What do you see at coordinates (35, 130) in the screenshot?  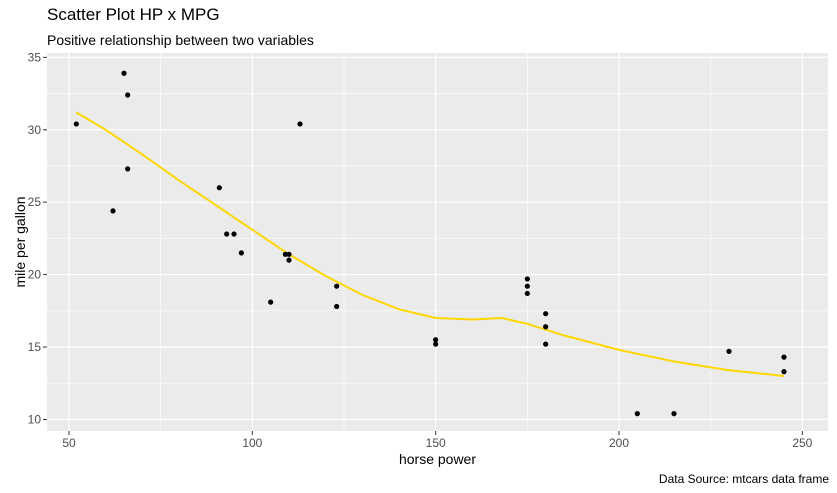 I see `y-tick-label: 30` at bounding box center [35, 130].